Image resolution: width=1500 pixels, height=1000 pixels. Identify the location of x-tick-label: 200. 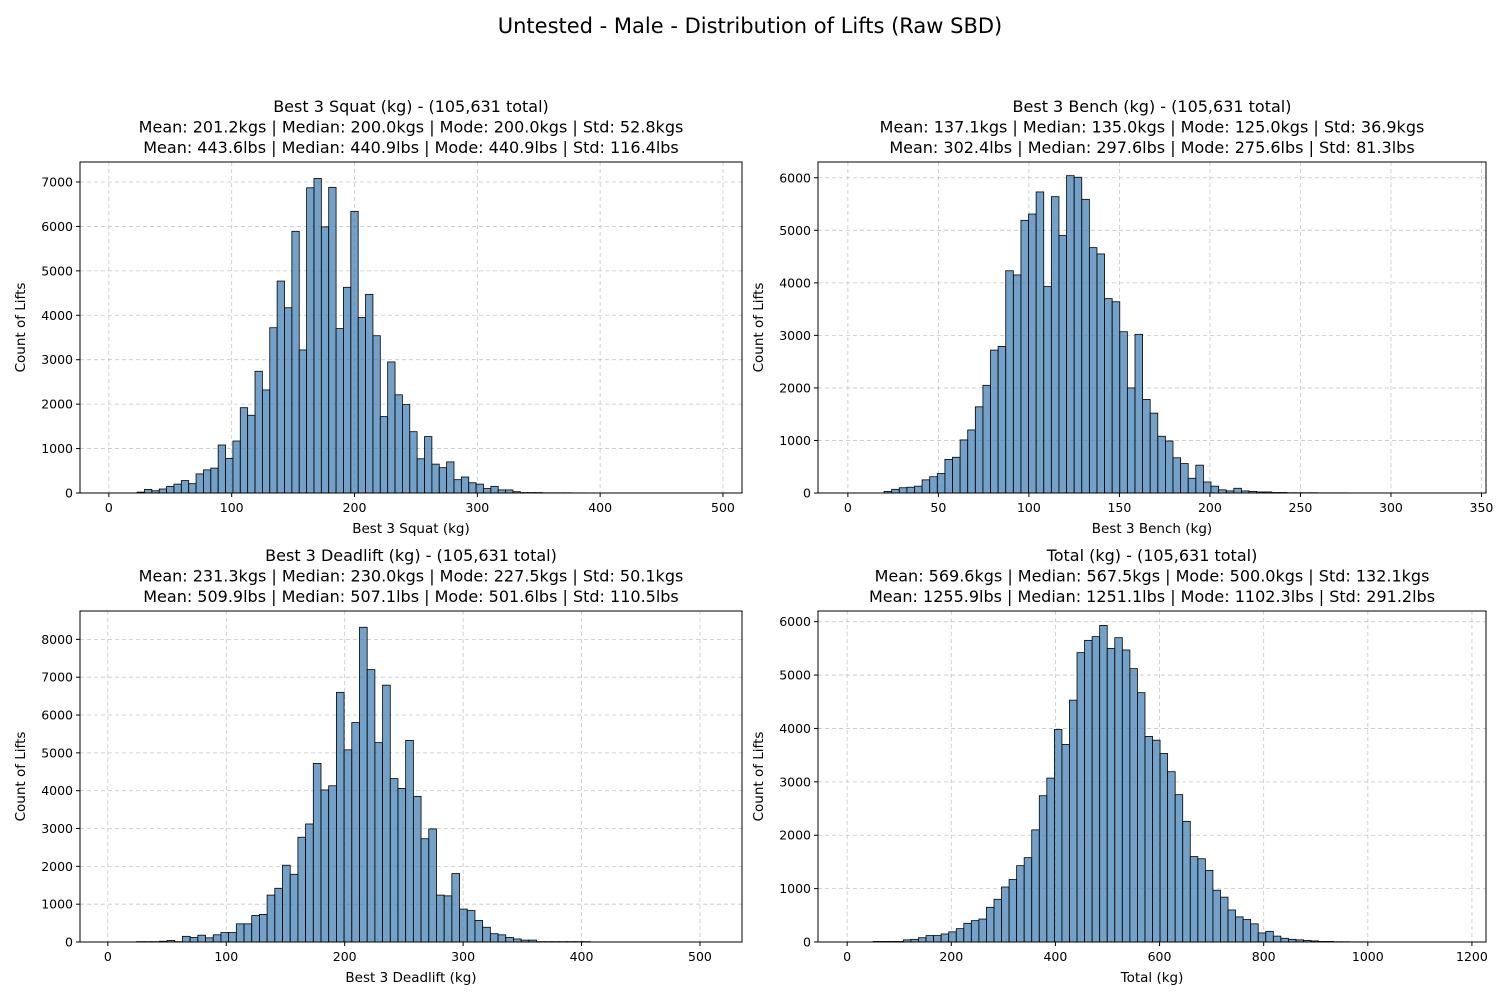
(1210, 507).